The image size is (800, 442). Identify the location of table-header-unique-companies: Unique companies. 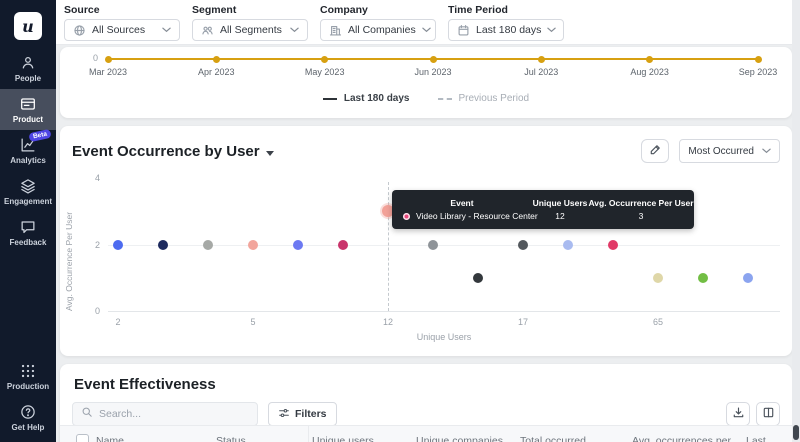
(459, 438).